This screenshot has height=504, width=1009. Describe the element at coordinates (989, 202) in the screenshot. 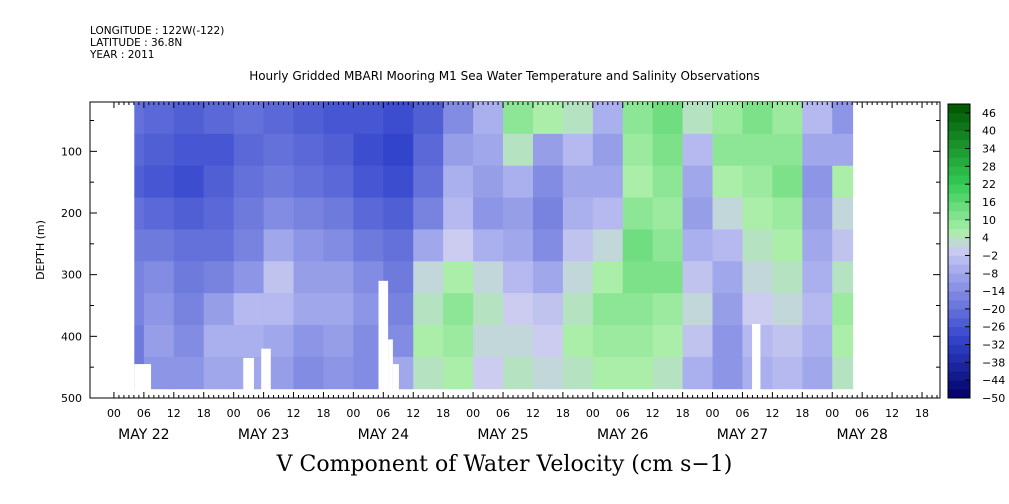

I see `colorbar-label: 16` at that location.